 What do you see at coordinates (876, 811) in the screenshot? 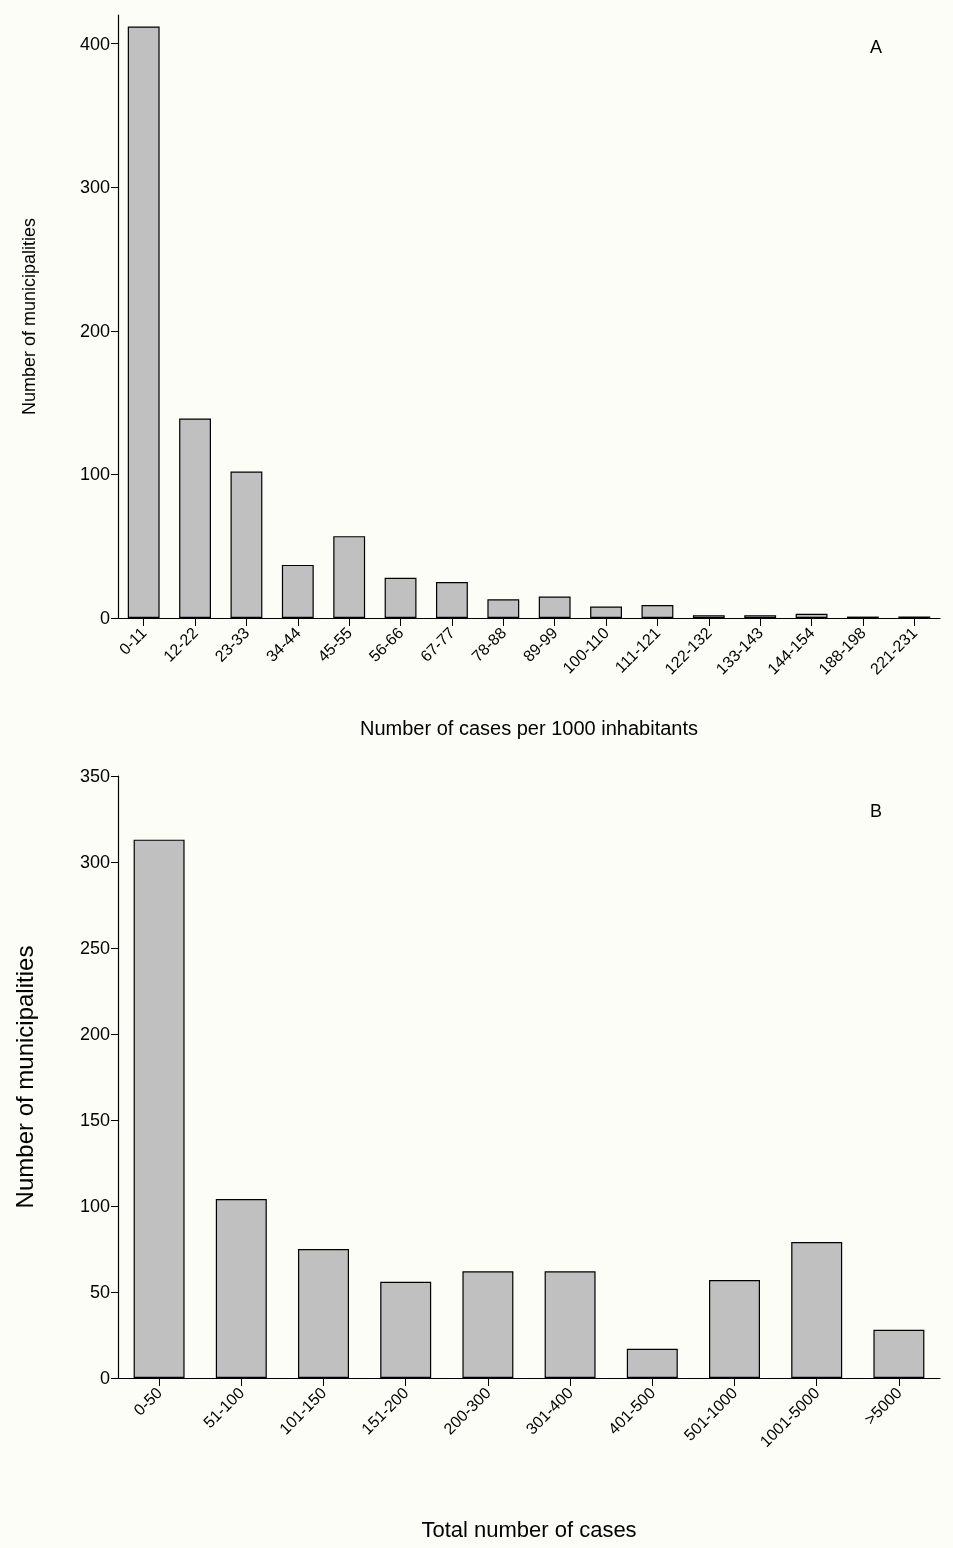
I see `annotation: B` at bounding box center [876, 811].